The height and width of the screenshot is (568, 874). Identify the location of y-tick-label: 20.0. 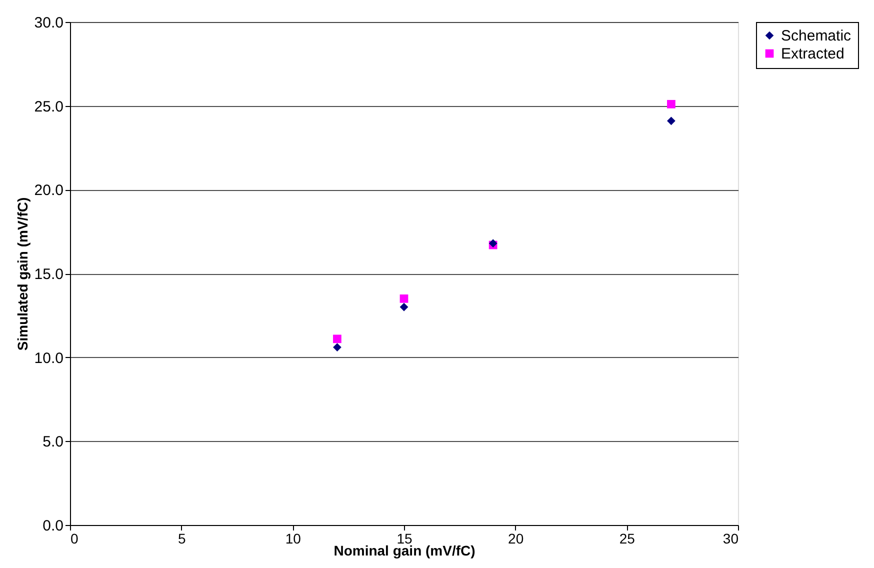
(49, 191).